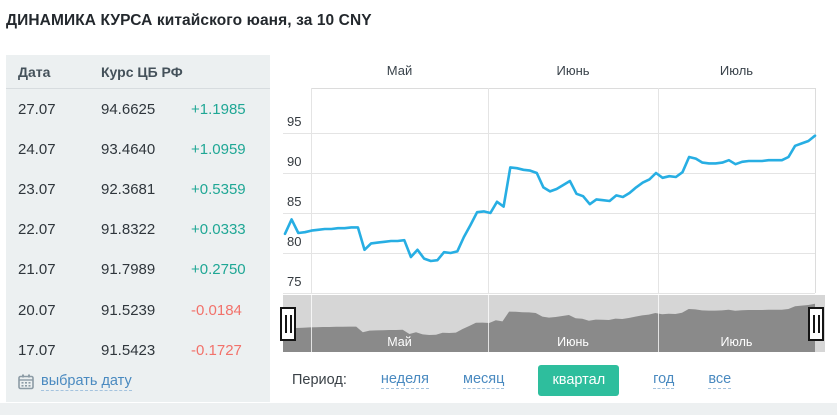 Image resolution: width=837 pixels, height=415 pixels. I want to click on table-row: 27.07 94.6625 +1.1985, so click(138, 109).